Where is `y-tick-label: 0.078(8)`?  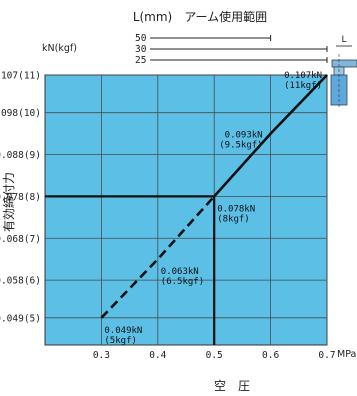 y-tick-label: 0.078(8) is located at coordinates (20, 197).